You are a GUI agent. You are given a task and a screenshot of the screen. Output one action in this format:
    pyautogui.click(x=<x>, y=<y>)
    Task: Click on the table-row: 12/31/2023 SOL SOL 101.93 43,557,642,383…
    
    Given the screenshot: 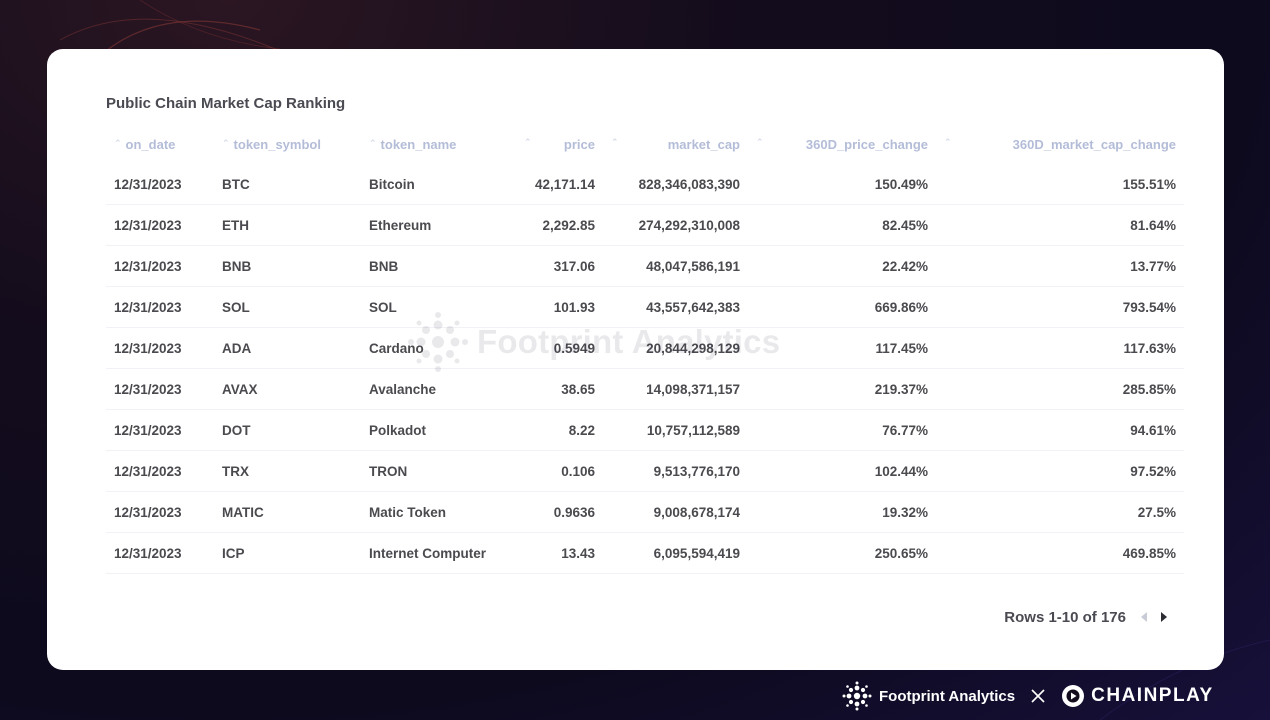 What is the action you would take?
    pyautogui.click(x=645, y=307)
    